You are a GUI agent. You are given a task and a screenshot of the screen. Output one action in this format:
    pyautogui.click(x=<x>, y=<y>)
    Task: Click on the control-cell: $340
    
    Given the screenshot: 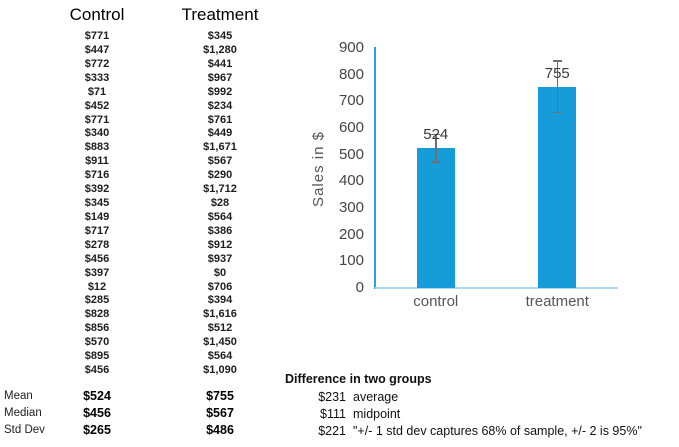 What is the action you would take?
    pyautogui.click(x=97, y=133)
    